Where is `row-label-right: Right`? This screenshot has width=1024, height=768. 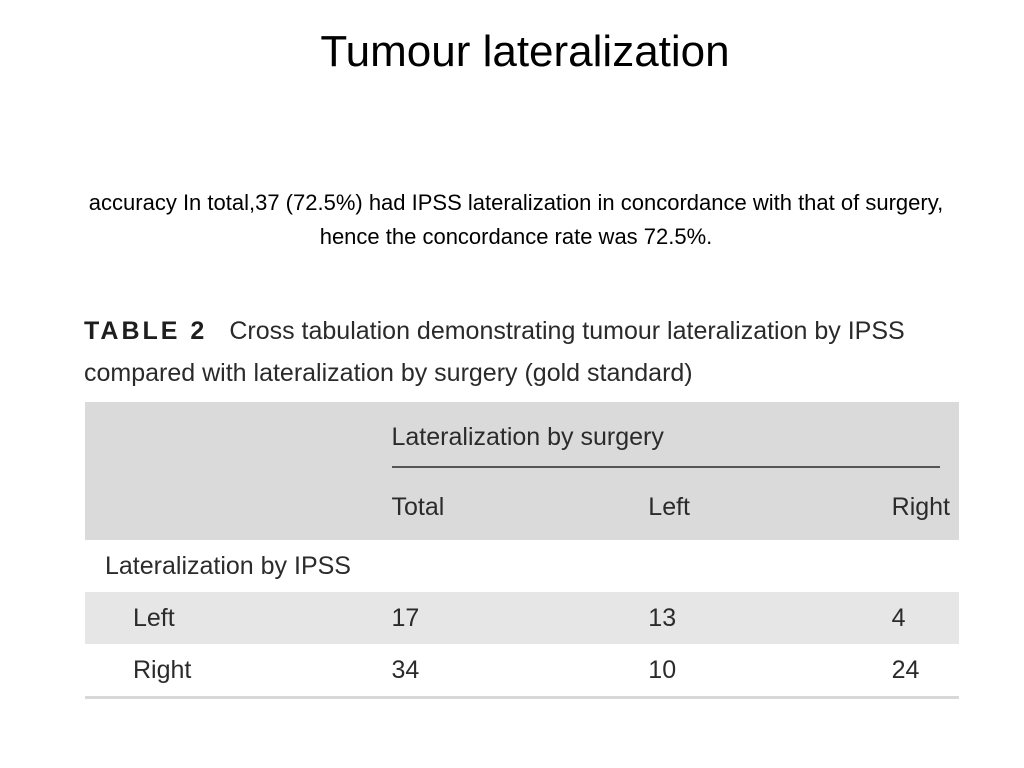
row-label-right: Right is located at coordinates (162, 669).